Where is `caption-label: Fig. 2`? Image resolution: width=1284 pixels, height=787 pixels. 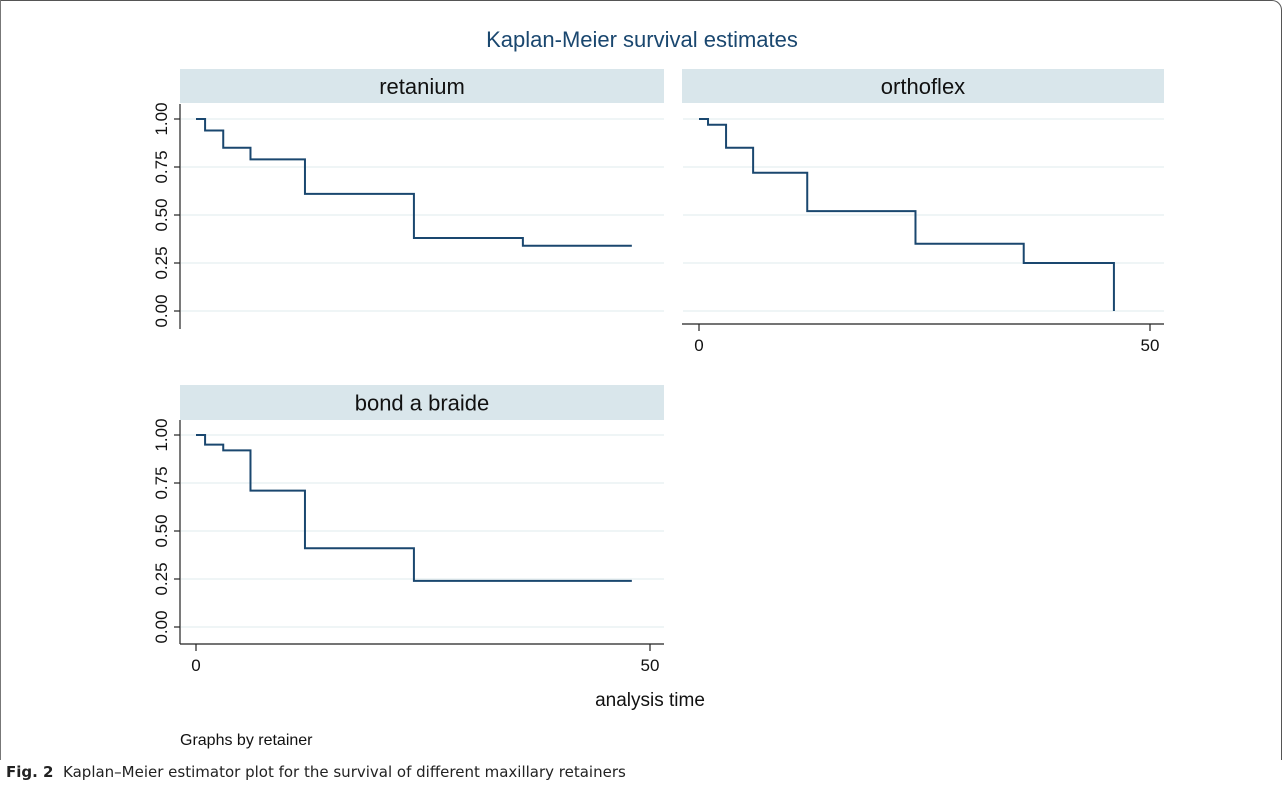
caption-label: Fig. 2 is located at coordinates (30, 772).